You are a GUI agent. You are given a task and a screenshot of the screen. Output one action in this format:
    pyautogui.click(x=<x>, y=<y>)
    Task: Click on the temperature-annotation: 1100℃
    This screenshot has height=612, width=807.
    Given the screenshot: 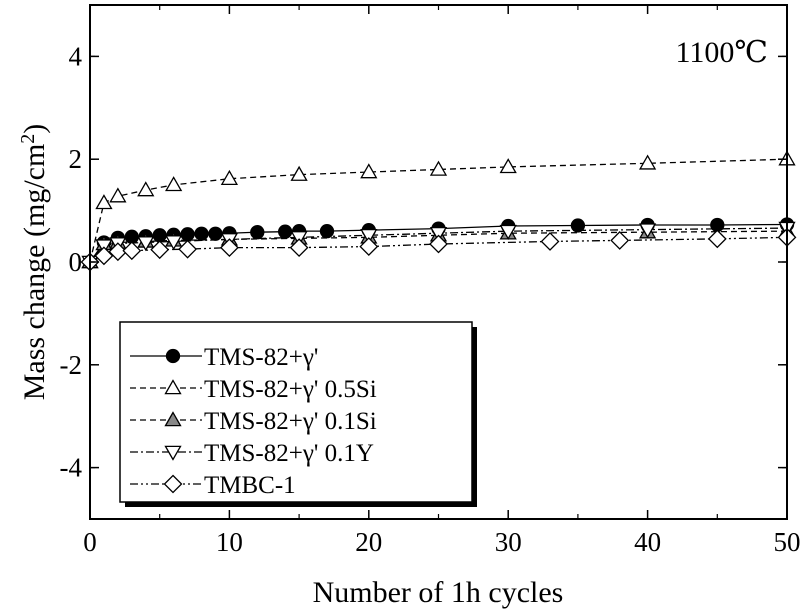 What is the action you would take?
    pyautogui.click(x=722, y=52)
    